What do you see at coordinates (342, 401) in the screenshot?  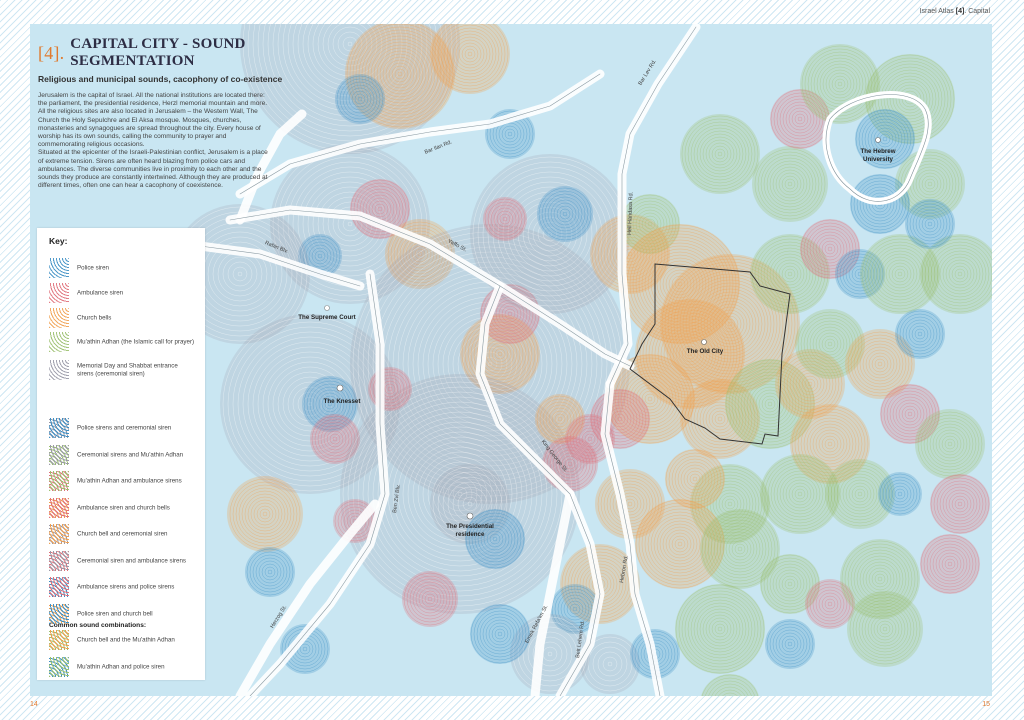 I see `label-knesset: The Knesset` at bounding box center [342, 401].